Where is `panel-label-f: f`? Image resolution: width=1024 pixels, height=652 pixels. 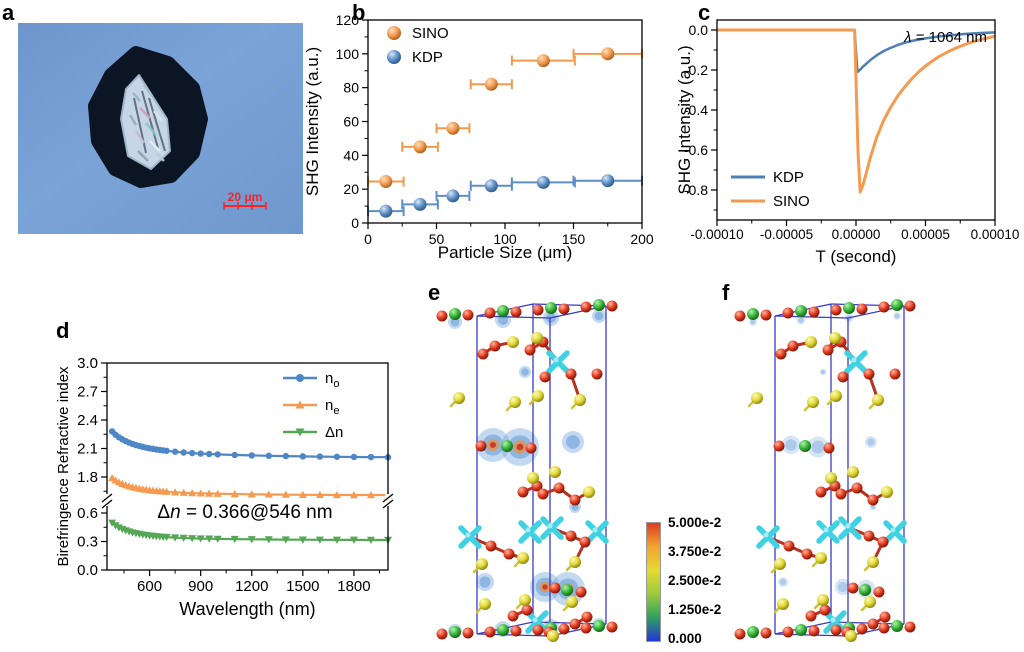
panel-label-f: f is located at coordinates (726, 292).